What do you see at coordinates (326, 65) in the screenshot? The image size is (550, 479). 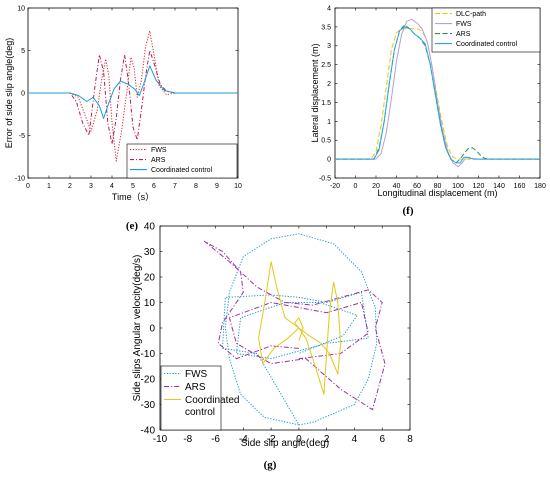 I see `y-tick-label: 2.5` at bounding box center [326, 65].